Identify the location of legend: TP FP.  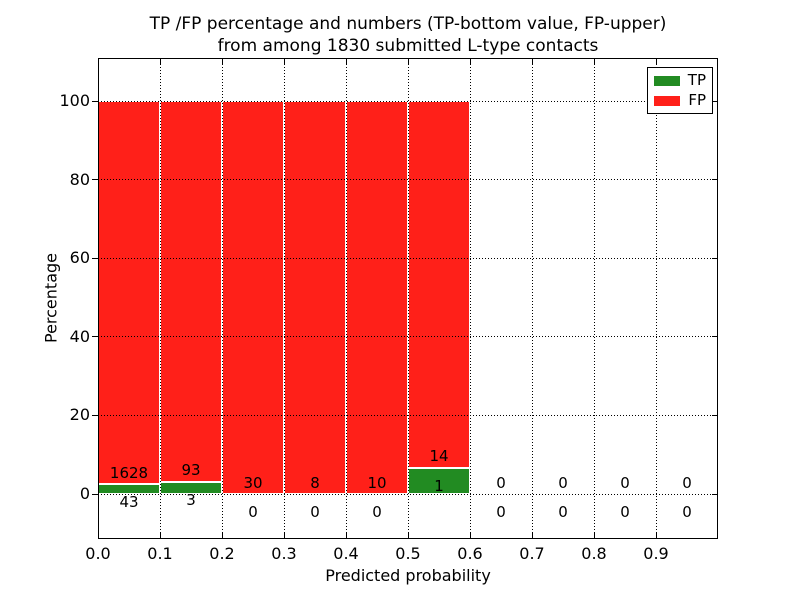
(680, 90).